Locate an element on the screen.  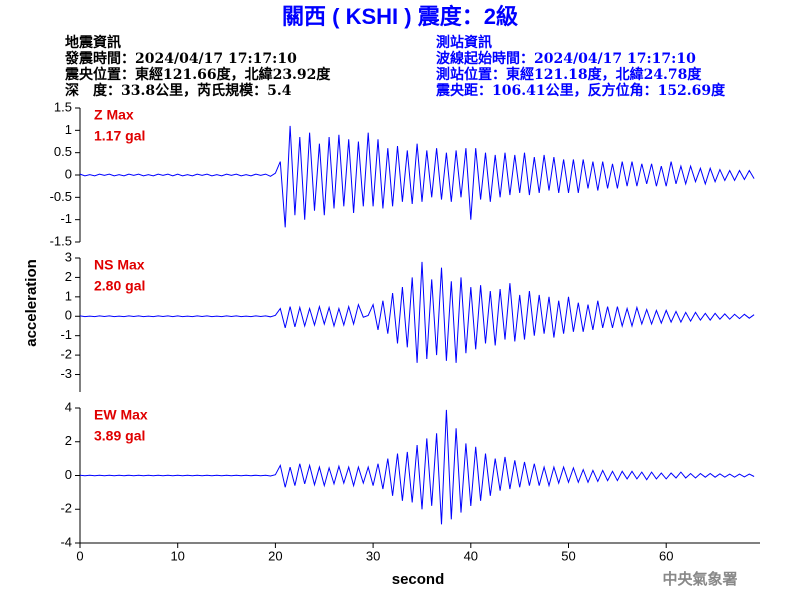
info-right: 測站位置：東經121.18度，北緯24.78度 is located at coordinates (569, 74).